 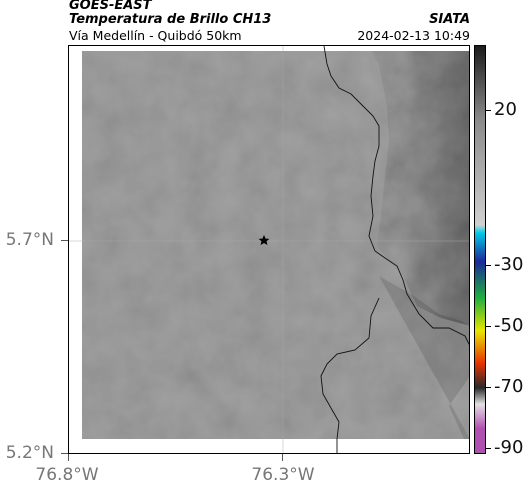 What do you see at coordinates (449, 19) in the screenshot?
I see `organization-label: SIATA` at bounding box center [449, 19].